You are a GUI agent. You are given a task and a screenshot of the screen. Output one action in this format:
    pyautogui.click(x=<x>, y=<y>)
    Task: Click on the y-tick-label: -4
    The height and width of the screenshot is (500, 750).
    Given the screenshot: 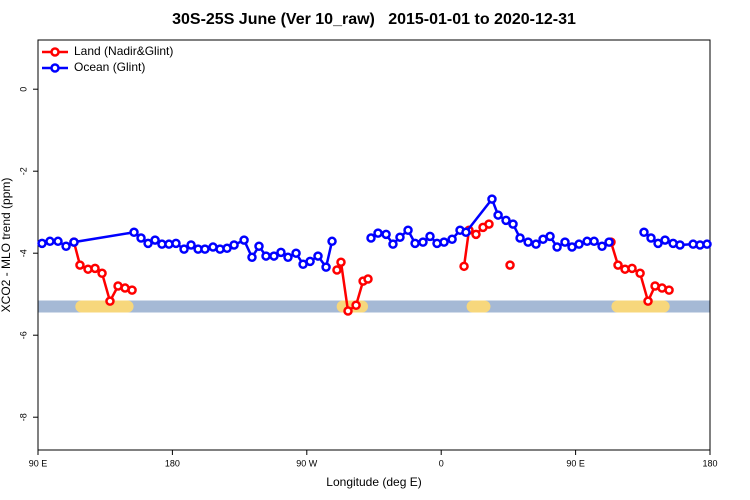 What is the action you would take?
    pyautogui.click(x=23, y=253)
    